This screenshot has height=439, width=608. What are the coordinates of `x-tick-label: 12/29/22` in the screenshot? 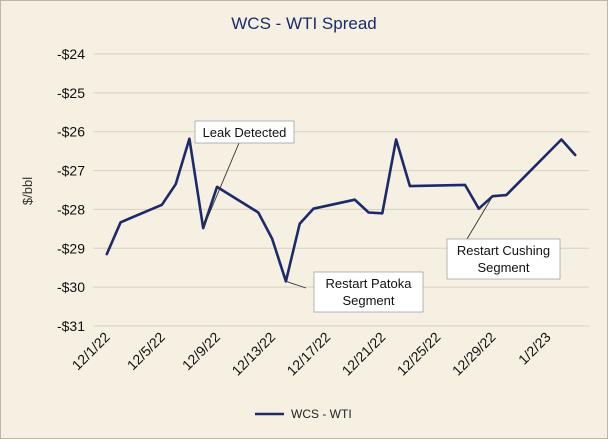 It's located at (474, 354).